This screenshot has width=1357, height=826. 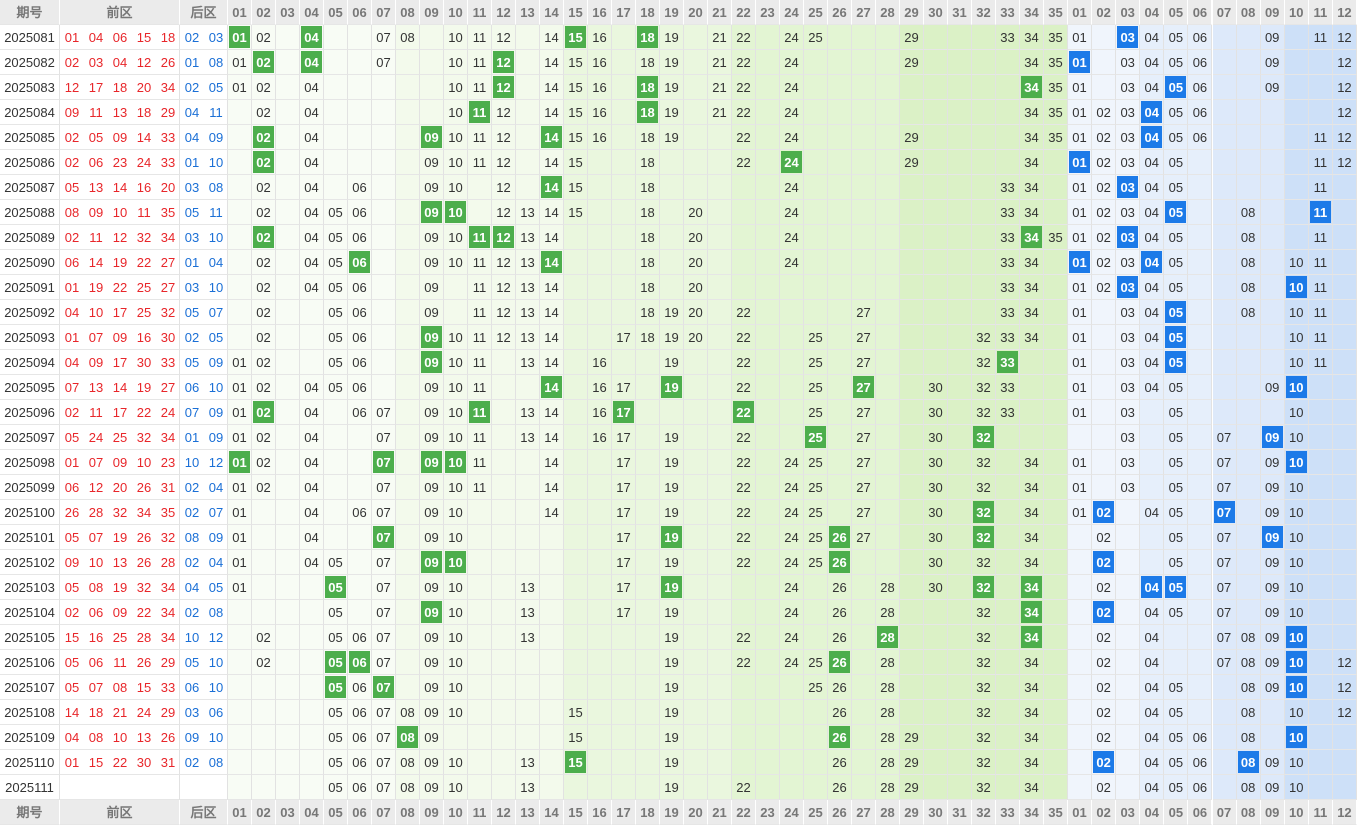 What do you see at coordinates (204, 437) in the screenshot?
I see `back-numbers: 01 09` at bounding box center [204, 437].